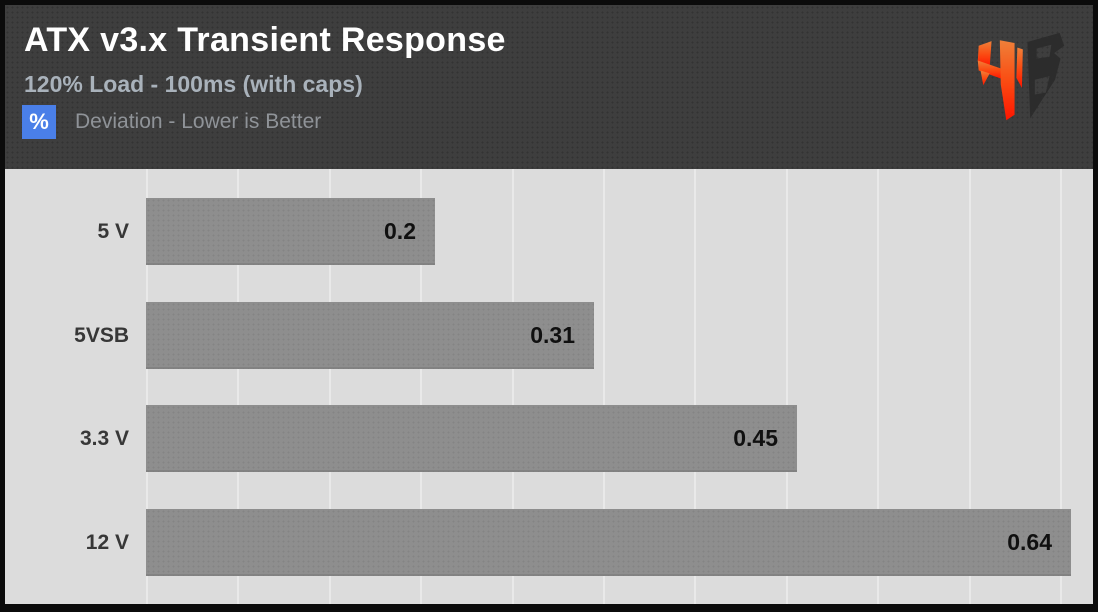 Image resolution: width=1098 pixels, height=612 pixels. I want to click on chart-title: ATX v3.x Transient Response, so click(265, 40).